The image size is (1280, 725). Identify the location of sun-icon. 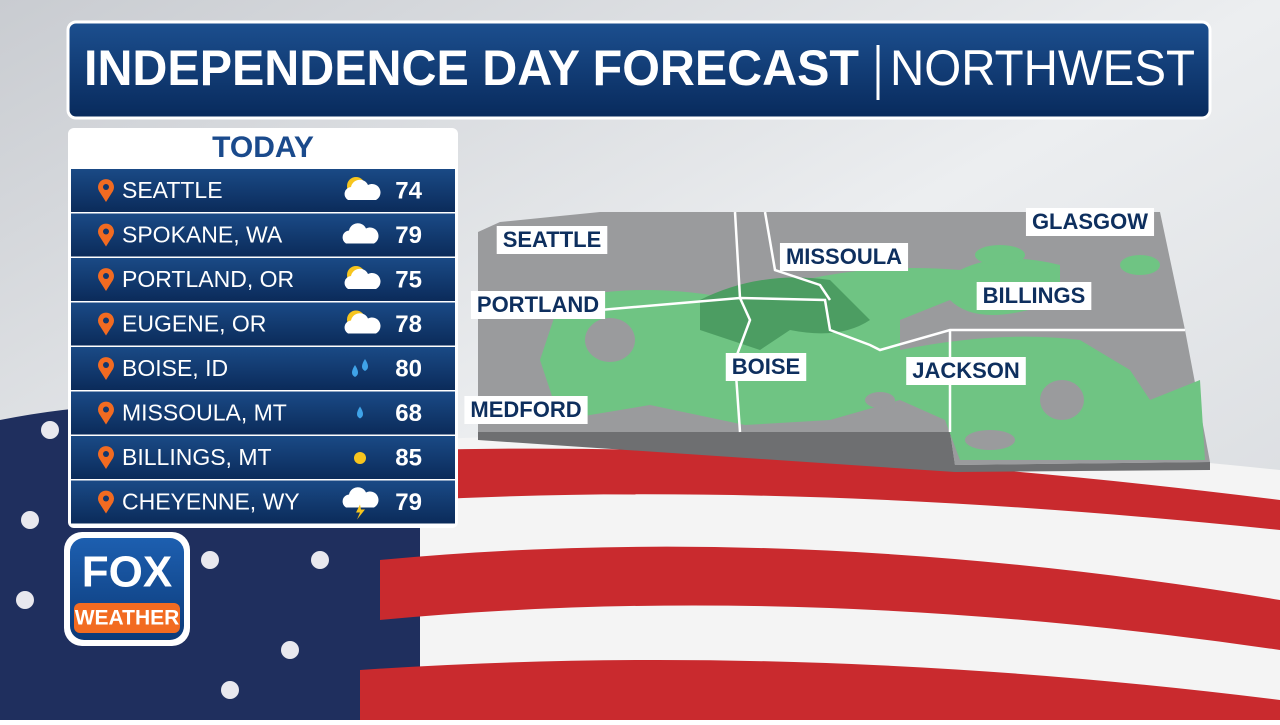
(360, 458).